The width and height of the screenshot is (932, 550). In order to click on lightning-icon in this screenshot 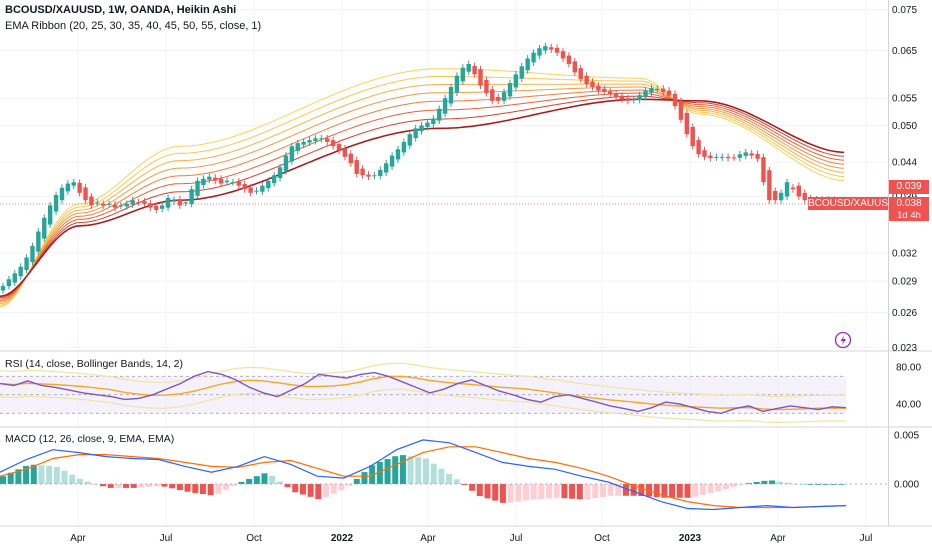, I will do `click(843, 340)`.